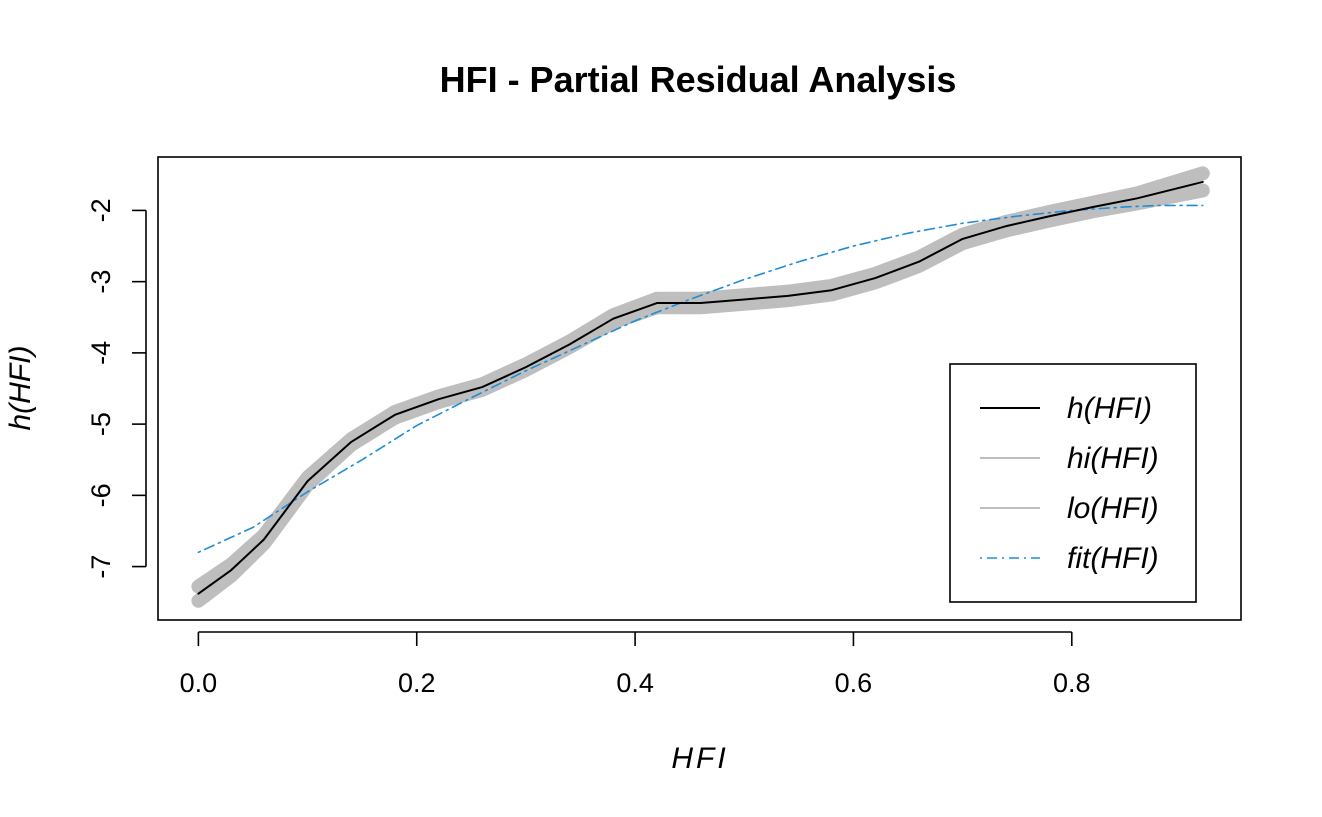 Image resolution: width=1322 pixels, height=817 pixels. I want to click on y-axis-label: h(HFI), so click(20, 388).